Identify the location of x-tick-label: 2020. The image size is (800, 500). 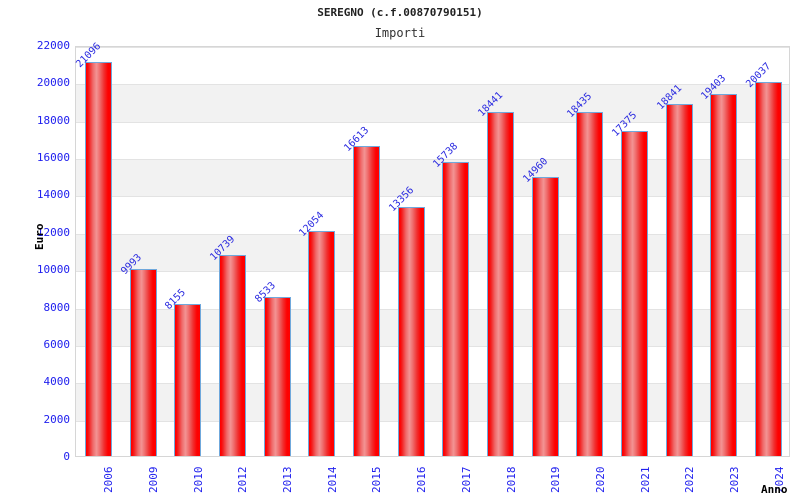
(600, 480).